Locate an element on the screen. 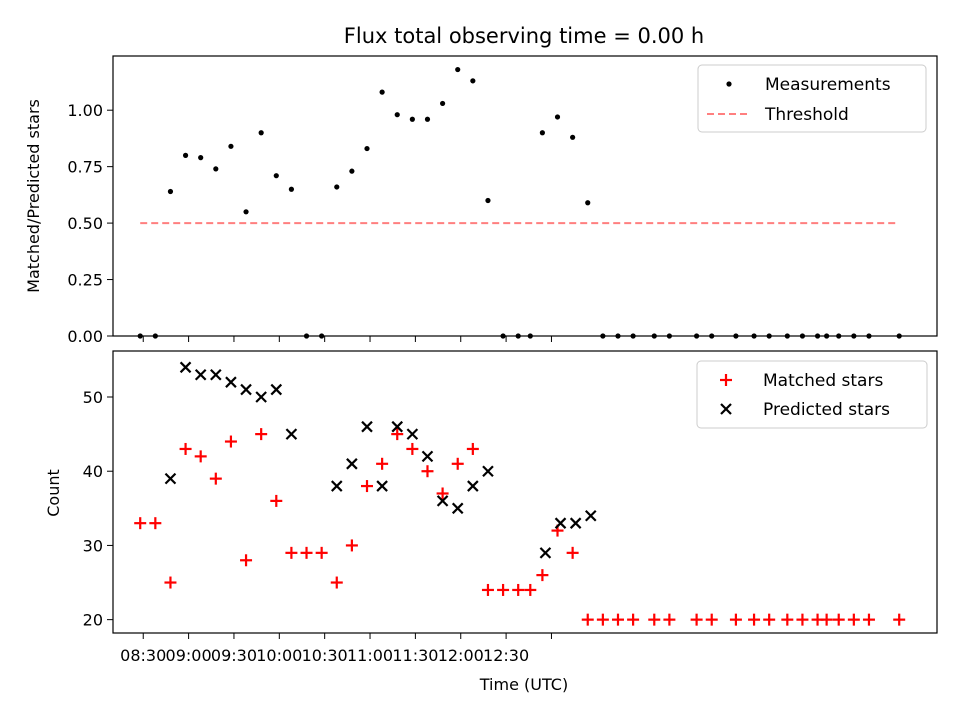  bottom-ytick-label: 30 is located at coordinates (93, 545).